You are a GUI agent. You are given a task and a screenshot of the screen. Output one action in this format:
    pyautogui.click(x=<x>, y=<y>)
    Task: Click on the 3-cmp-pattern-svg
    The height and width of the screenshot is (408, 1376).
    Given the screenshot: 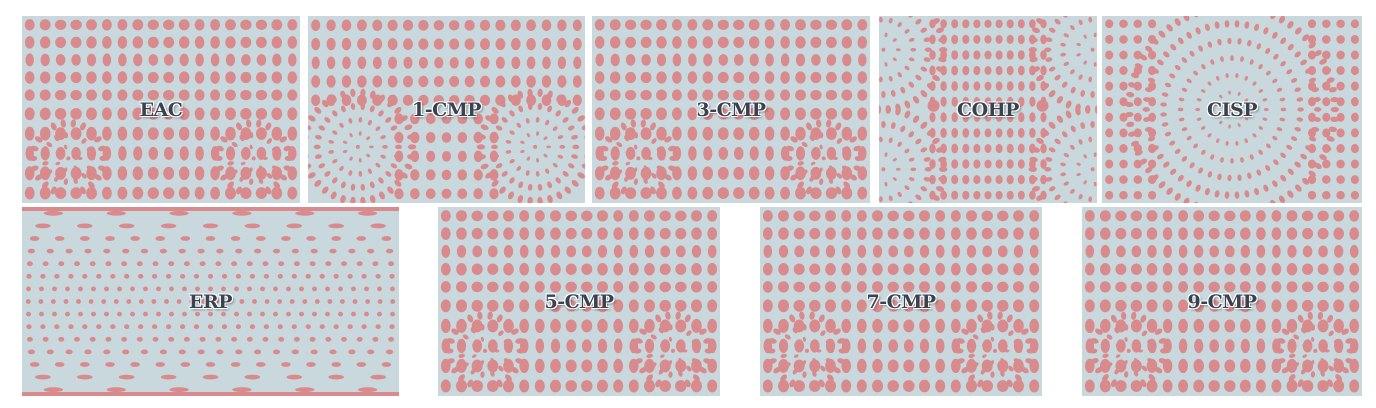 What is the action you would take?
    pyautogui.click(x=731, y=109)
    